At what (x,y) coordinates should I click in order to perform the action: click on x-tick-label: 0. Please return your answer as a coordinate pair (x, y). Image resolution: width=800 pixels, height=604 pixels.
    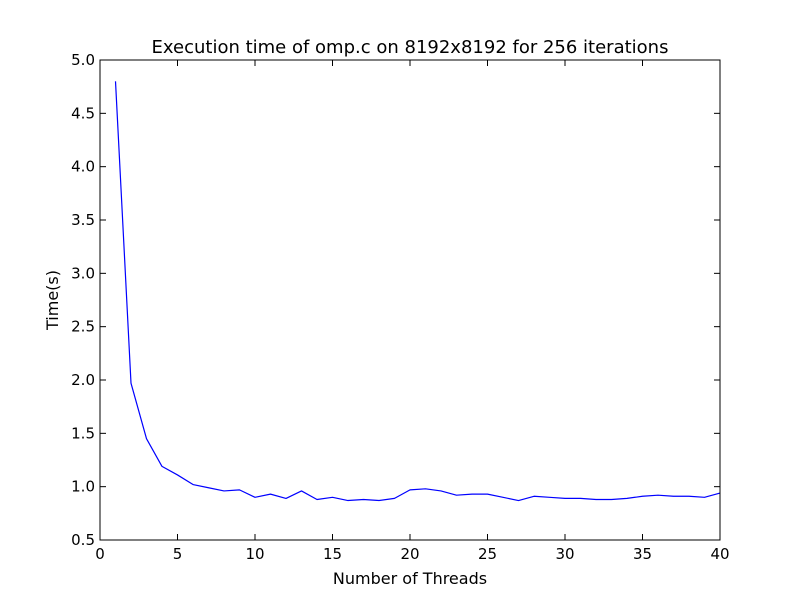
    Looking at the image, I should click on (100, 554).